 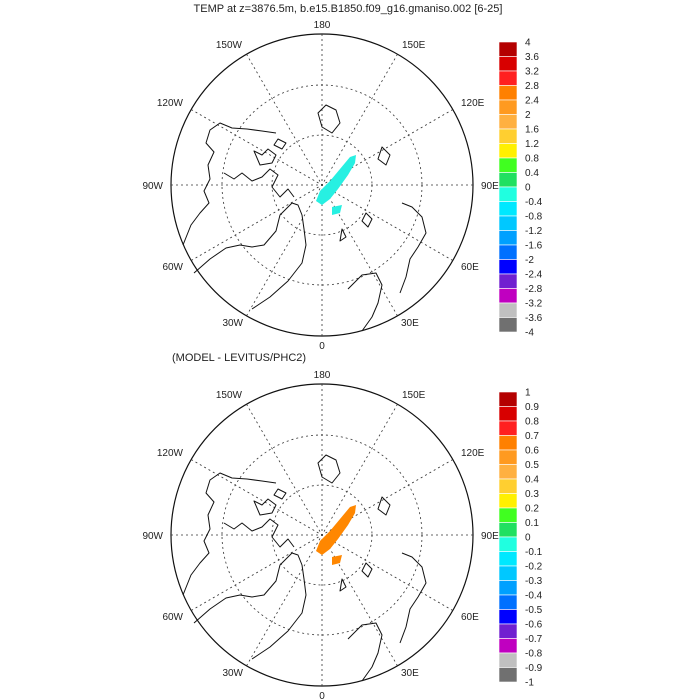 I want to click on colorbar-label: -4, so click(x=529, y=333).